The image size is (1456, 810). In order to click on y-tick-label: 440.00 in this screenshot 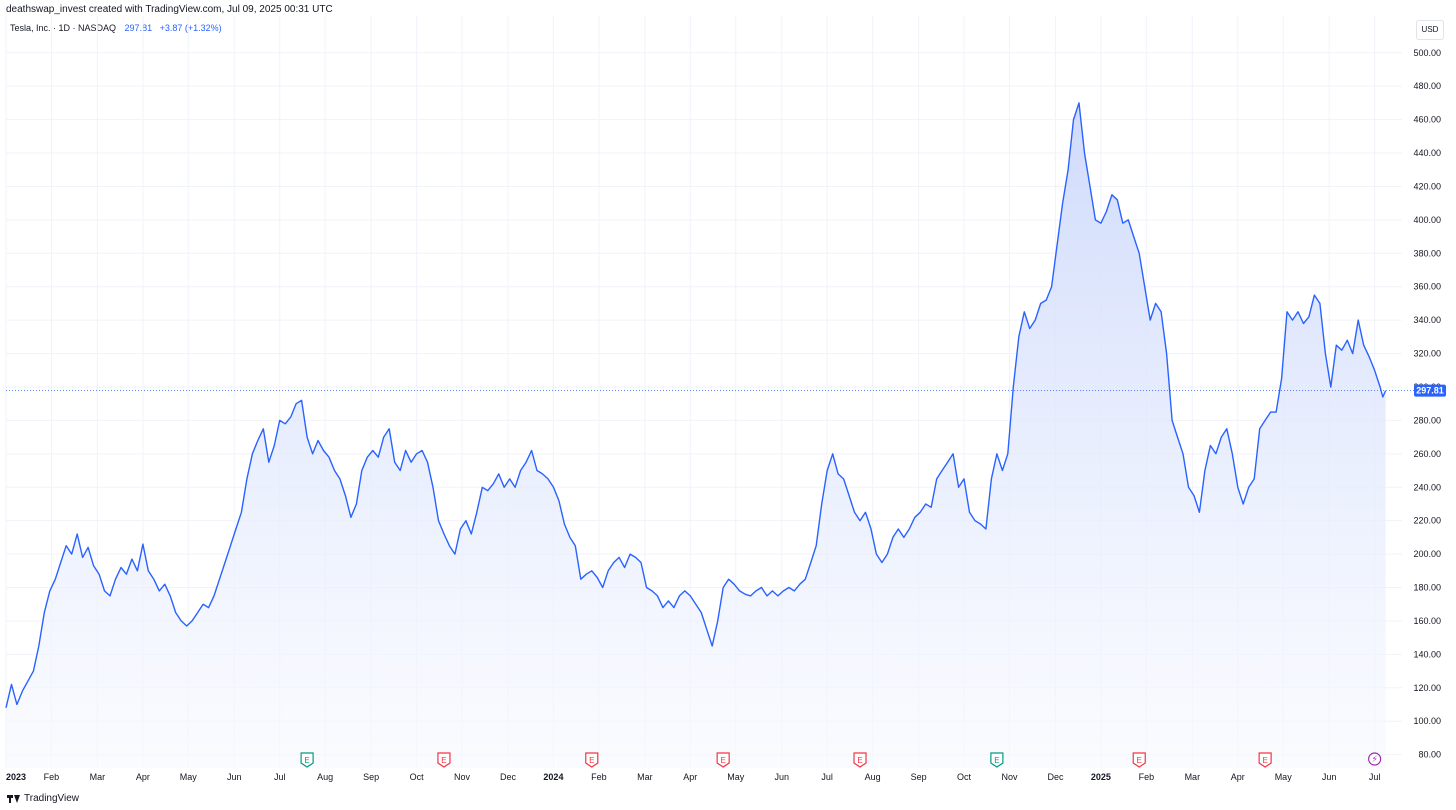, I will do `click(1427, 153)`.